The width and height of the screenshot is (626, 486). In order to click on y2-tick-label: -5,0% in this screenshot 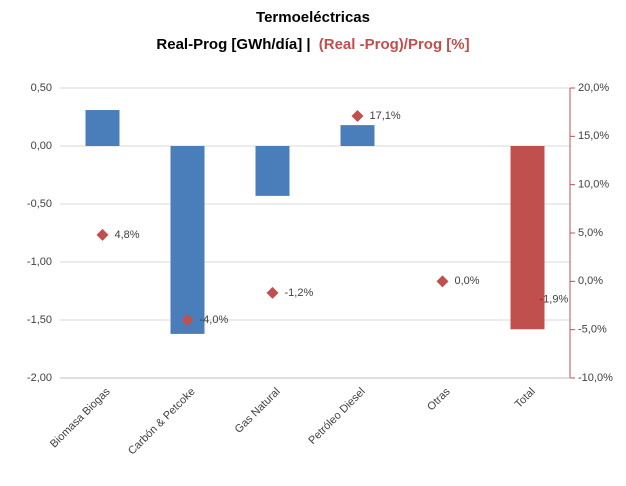, I will do `click(592, 330)`.